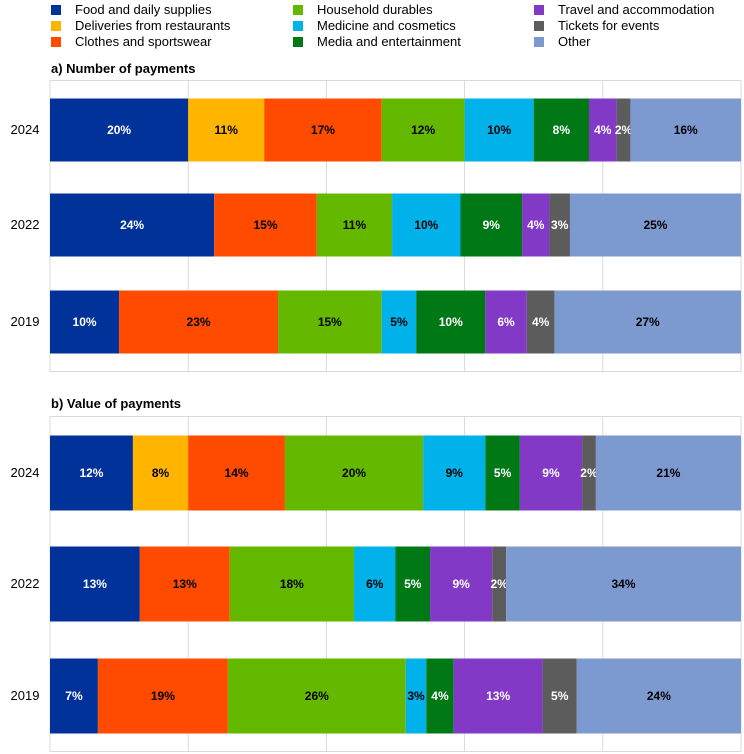 The image size is (744, 754). I want to click on legend-label-food: Food and daily supplies, so click(143, 9).